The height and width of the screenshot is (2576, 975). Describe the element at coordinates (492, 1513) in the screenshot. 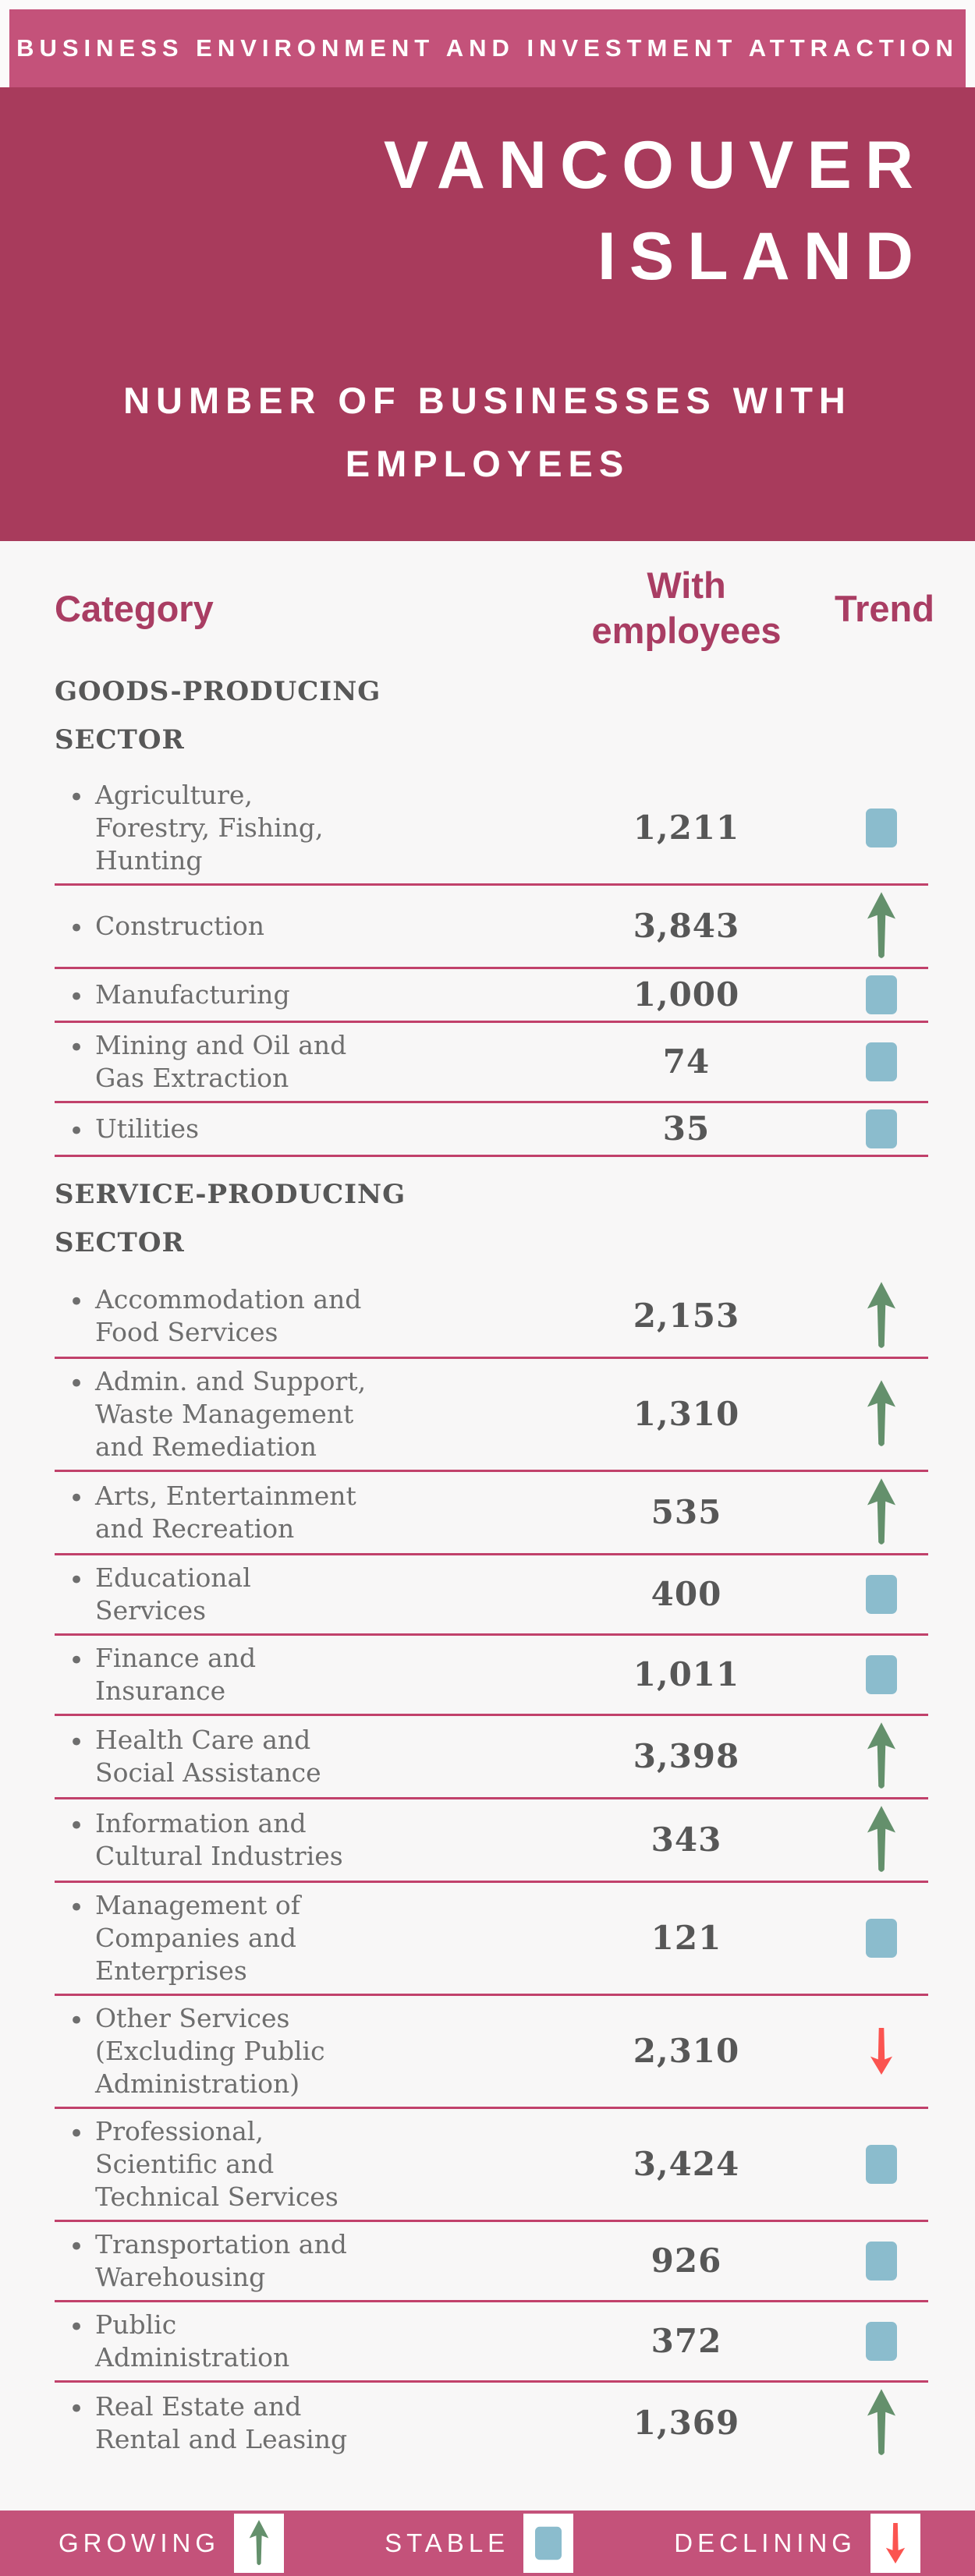

I see `table-row: • Arts, Entertainment and Recreation 535` at that location.